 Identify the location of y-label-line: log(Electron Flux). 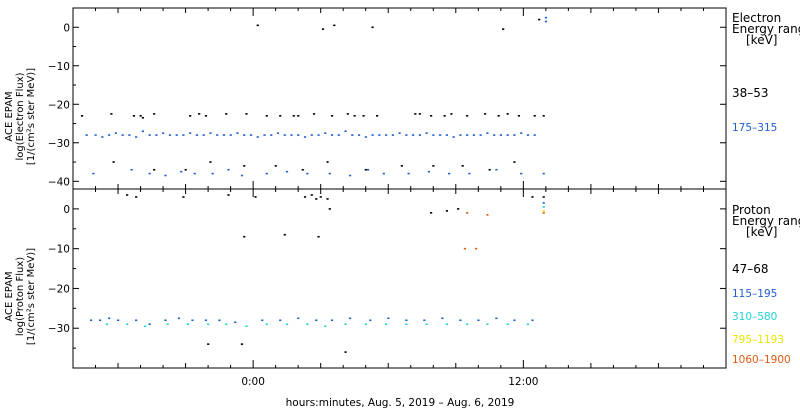
(20, 116).